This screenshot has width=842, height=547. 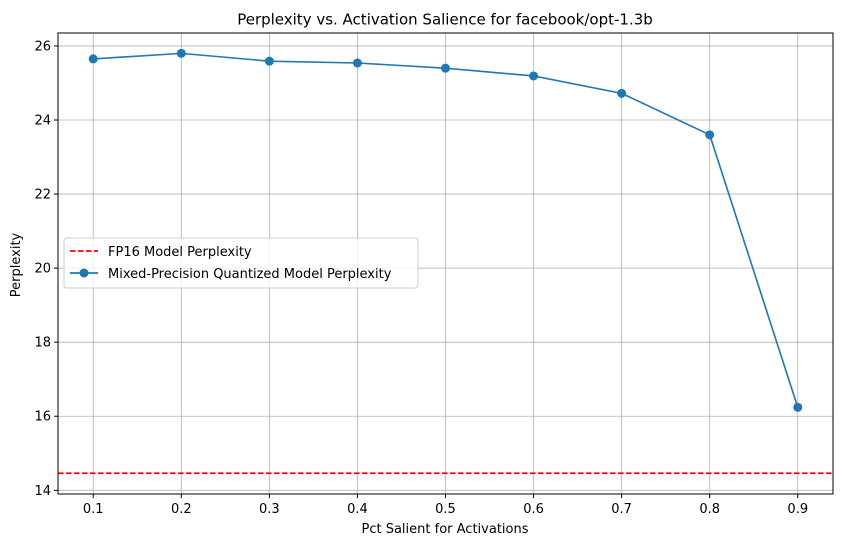 I want to click on x-tick-label: 0.5, so click(x=445, y=509).